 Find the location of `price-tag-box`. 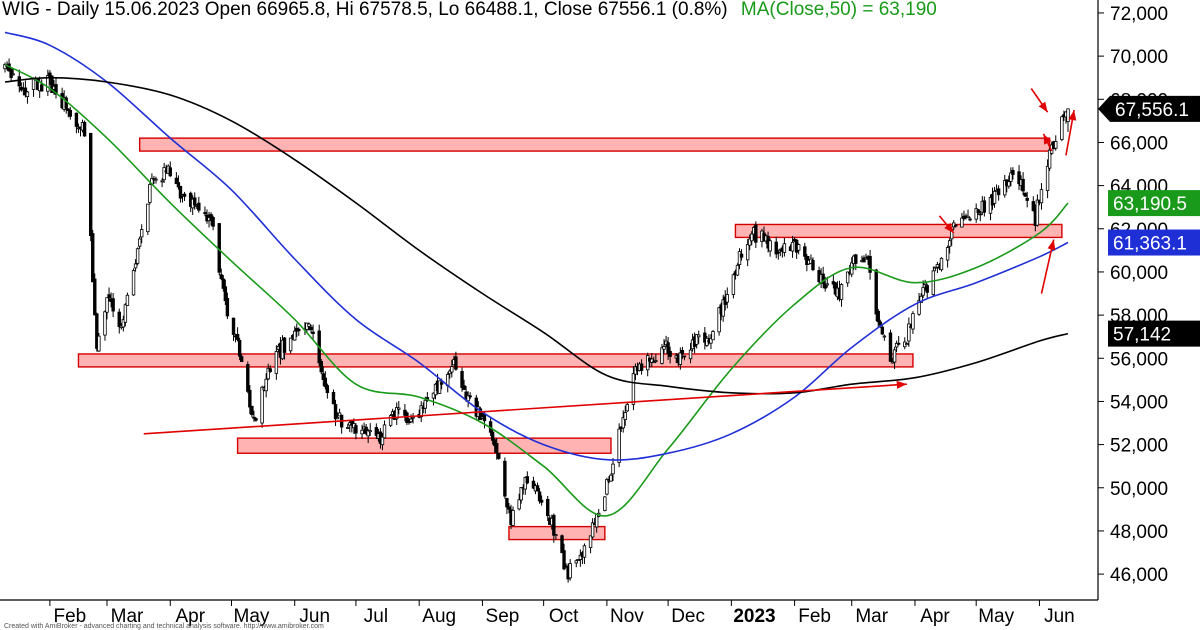

price-tag-box is located at coordinates (1154, 203).